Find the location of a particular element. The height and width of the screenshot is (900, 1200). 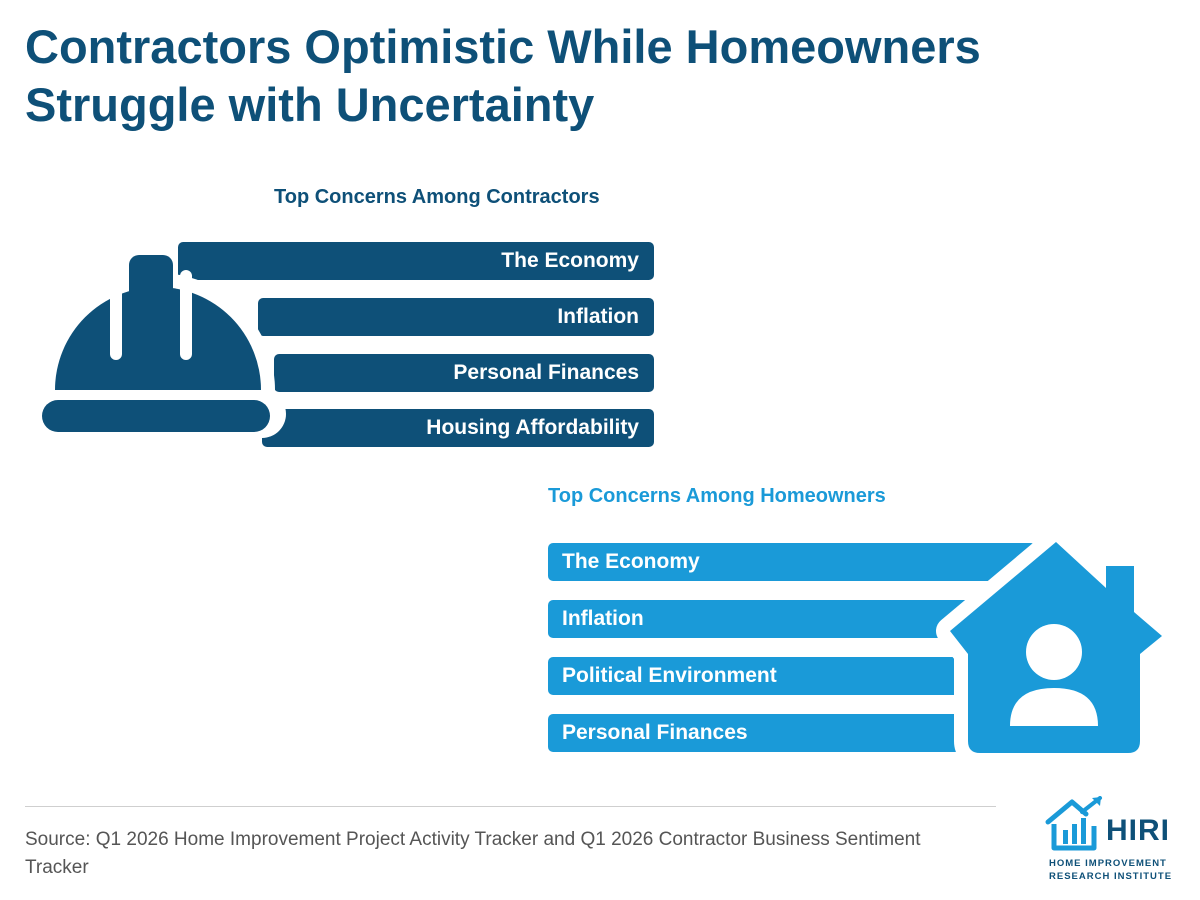

hiri-logo: HIRI HOME IMPROVEMENT RESEARCH INSTITUTE is located at coordinates (1112, 841).